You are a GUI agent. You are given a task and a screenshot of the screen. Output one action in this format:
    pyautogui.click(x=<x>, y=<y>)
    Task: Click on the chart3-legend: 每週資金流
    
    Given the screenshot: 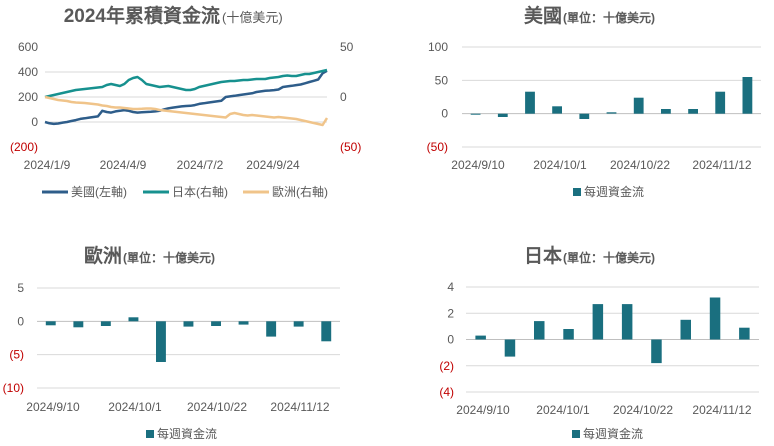 What is the action you would take?
    pyautogui.click(x=181, y=433)
    